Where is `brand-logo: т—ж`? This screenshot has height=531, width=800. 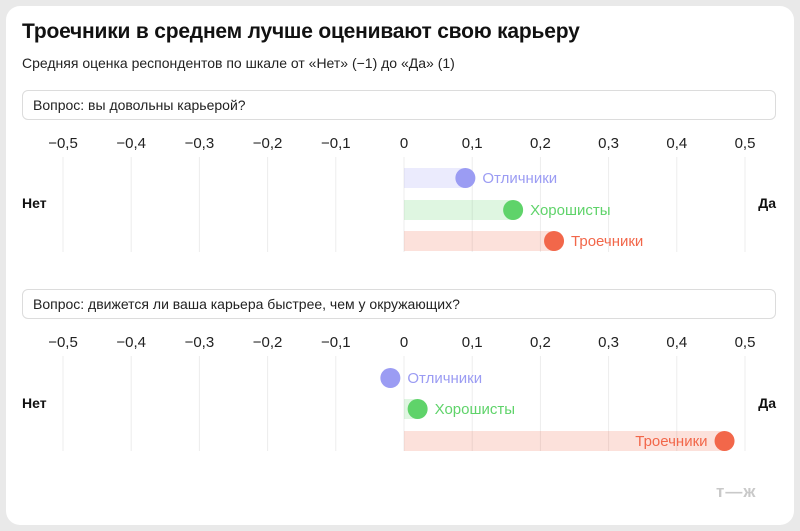
brand-logo: т—ж is located at coordinates (736, 491).